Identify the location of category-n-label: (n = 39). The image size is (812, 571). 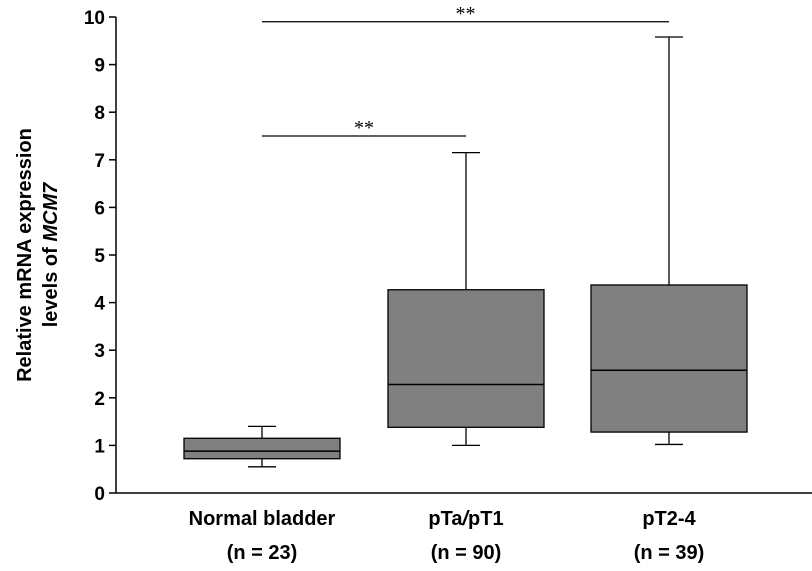
(669, 553).